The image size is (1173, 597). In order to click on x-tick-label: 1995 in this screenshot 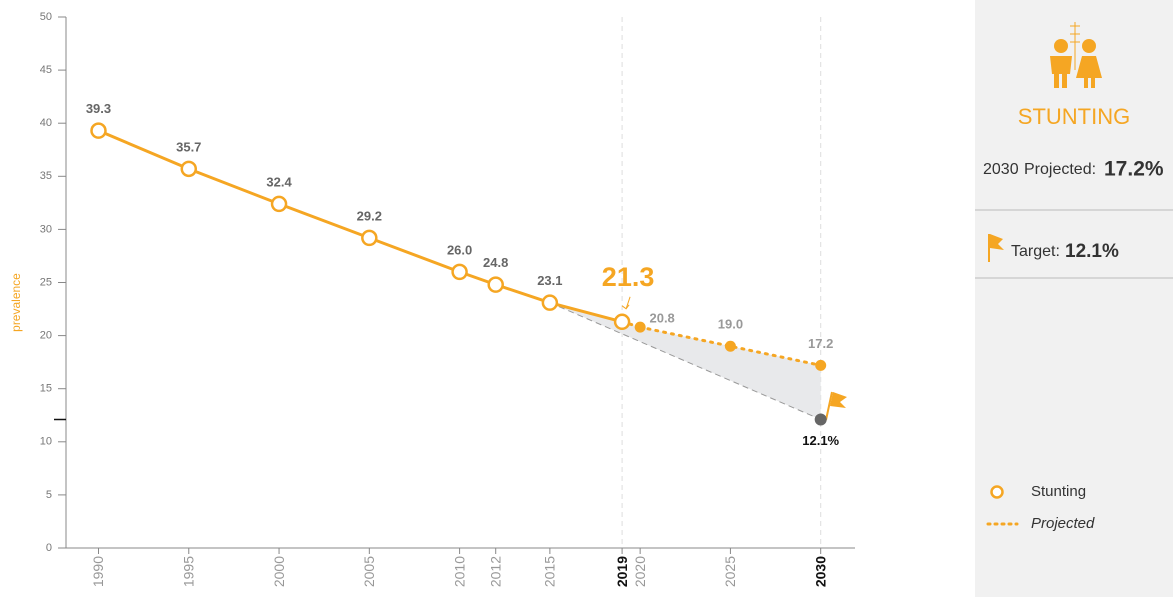, I will do `click(188, 571)`.